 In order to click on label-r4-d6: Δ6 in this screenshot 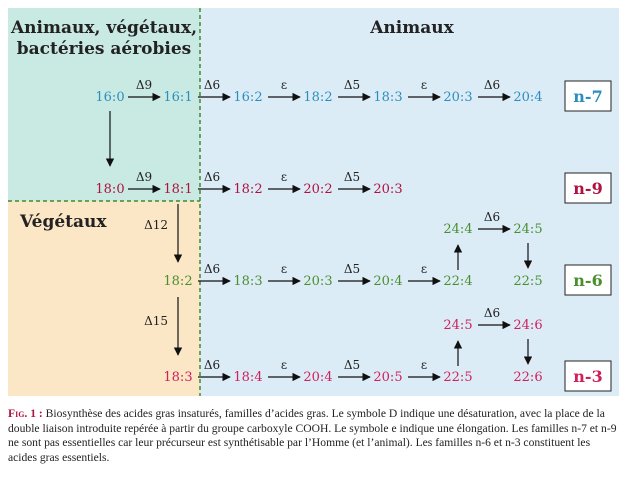, I will do `click(212, 365)`.